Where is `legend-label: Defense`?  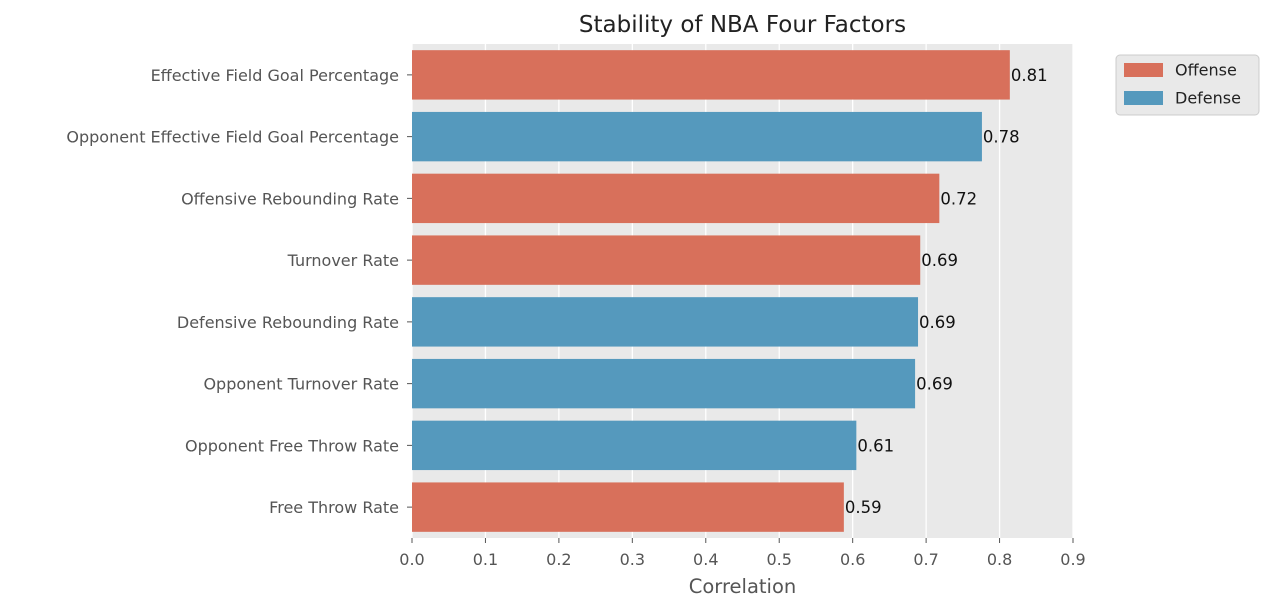
legend-label: Defense is located at coordinates (1208, 98).